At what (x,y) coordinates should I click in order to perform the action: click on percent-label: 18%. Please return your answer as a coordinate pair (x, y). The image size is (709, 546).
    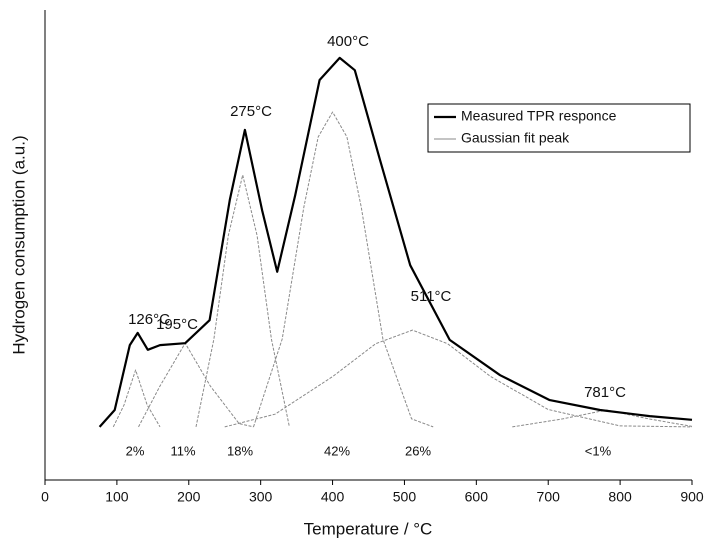
    Looking at the image, I should click on (240, 450).